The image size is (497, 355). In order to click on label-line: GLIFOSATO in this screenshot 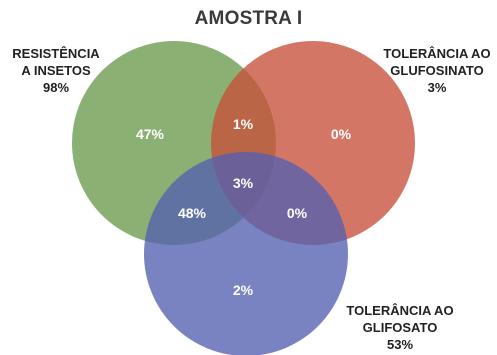, I will do `click(400, 327)`.